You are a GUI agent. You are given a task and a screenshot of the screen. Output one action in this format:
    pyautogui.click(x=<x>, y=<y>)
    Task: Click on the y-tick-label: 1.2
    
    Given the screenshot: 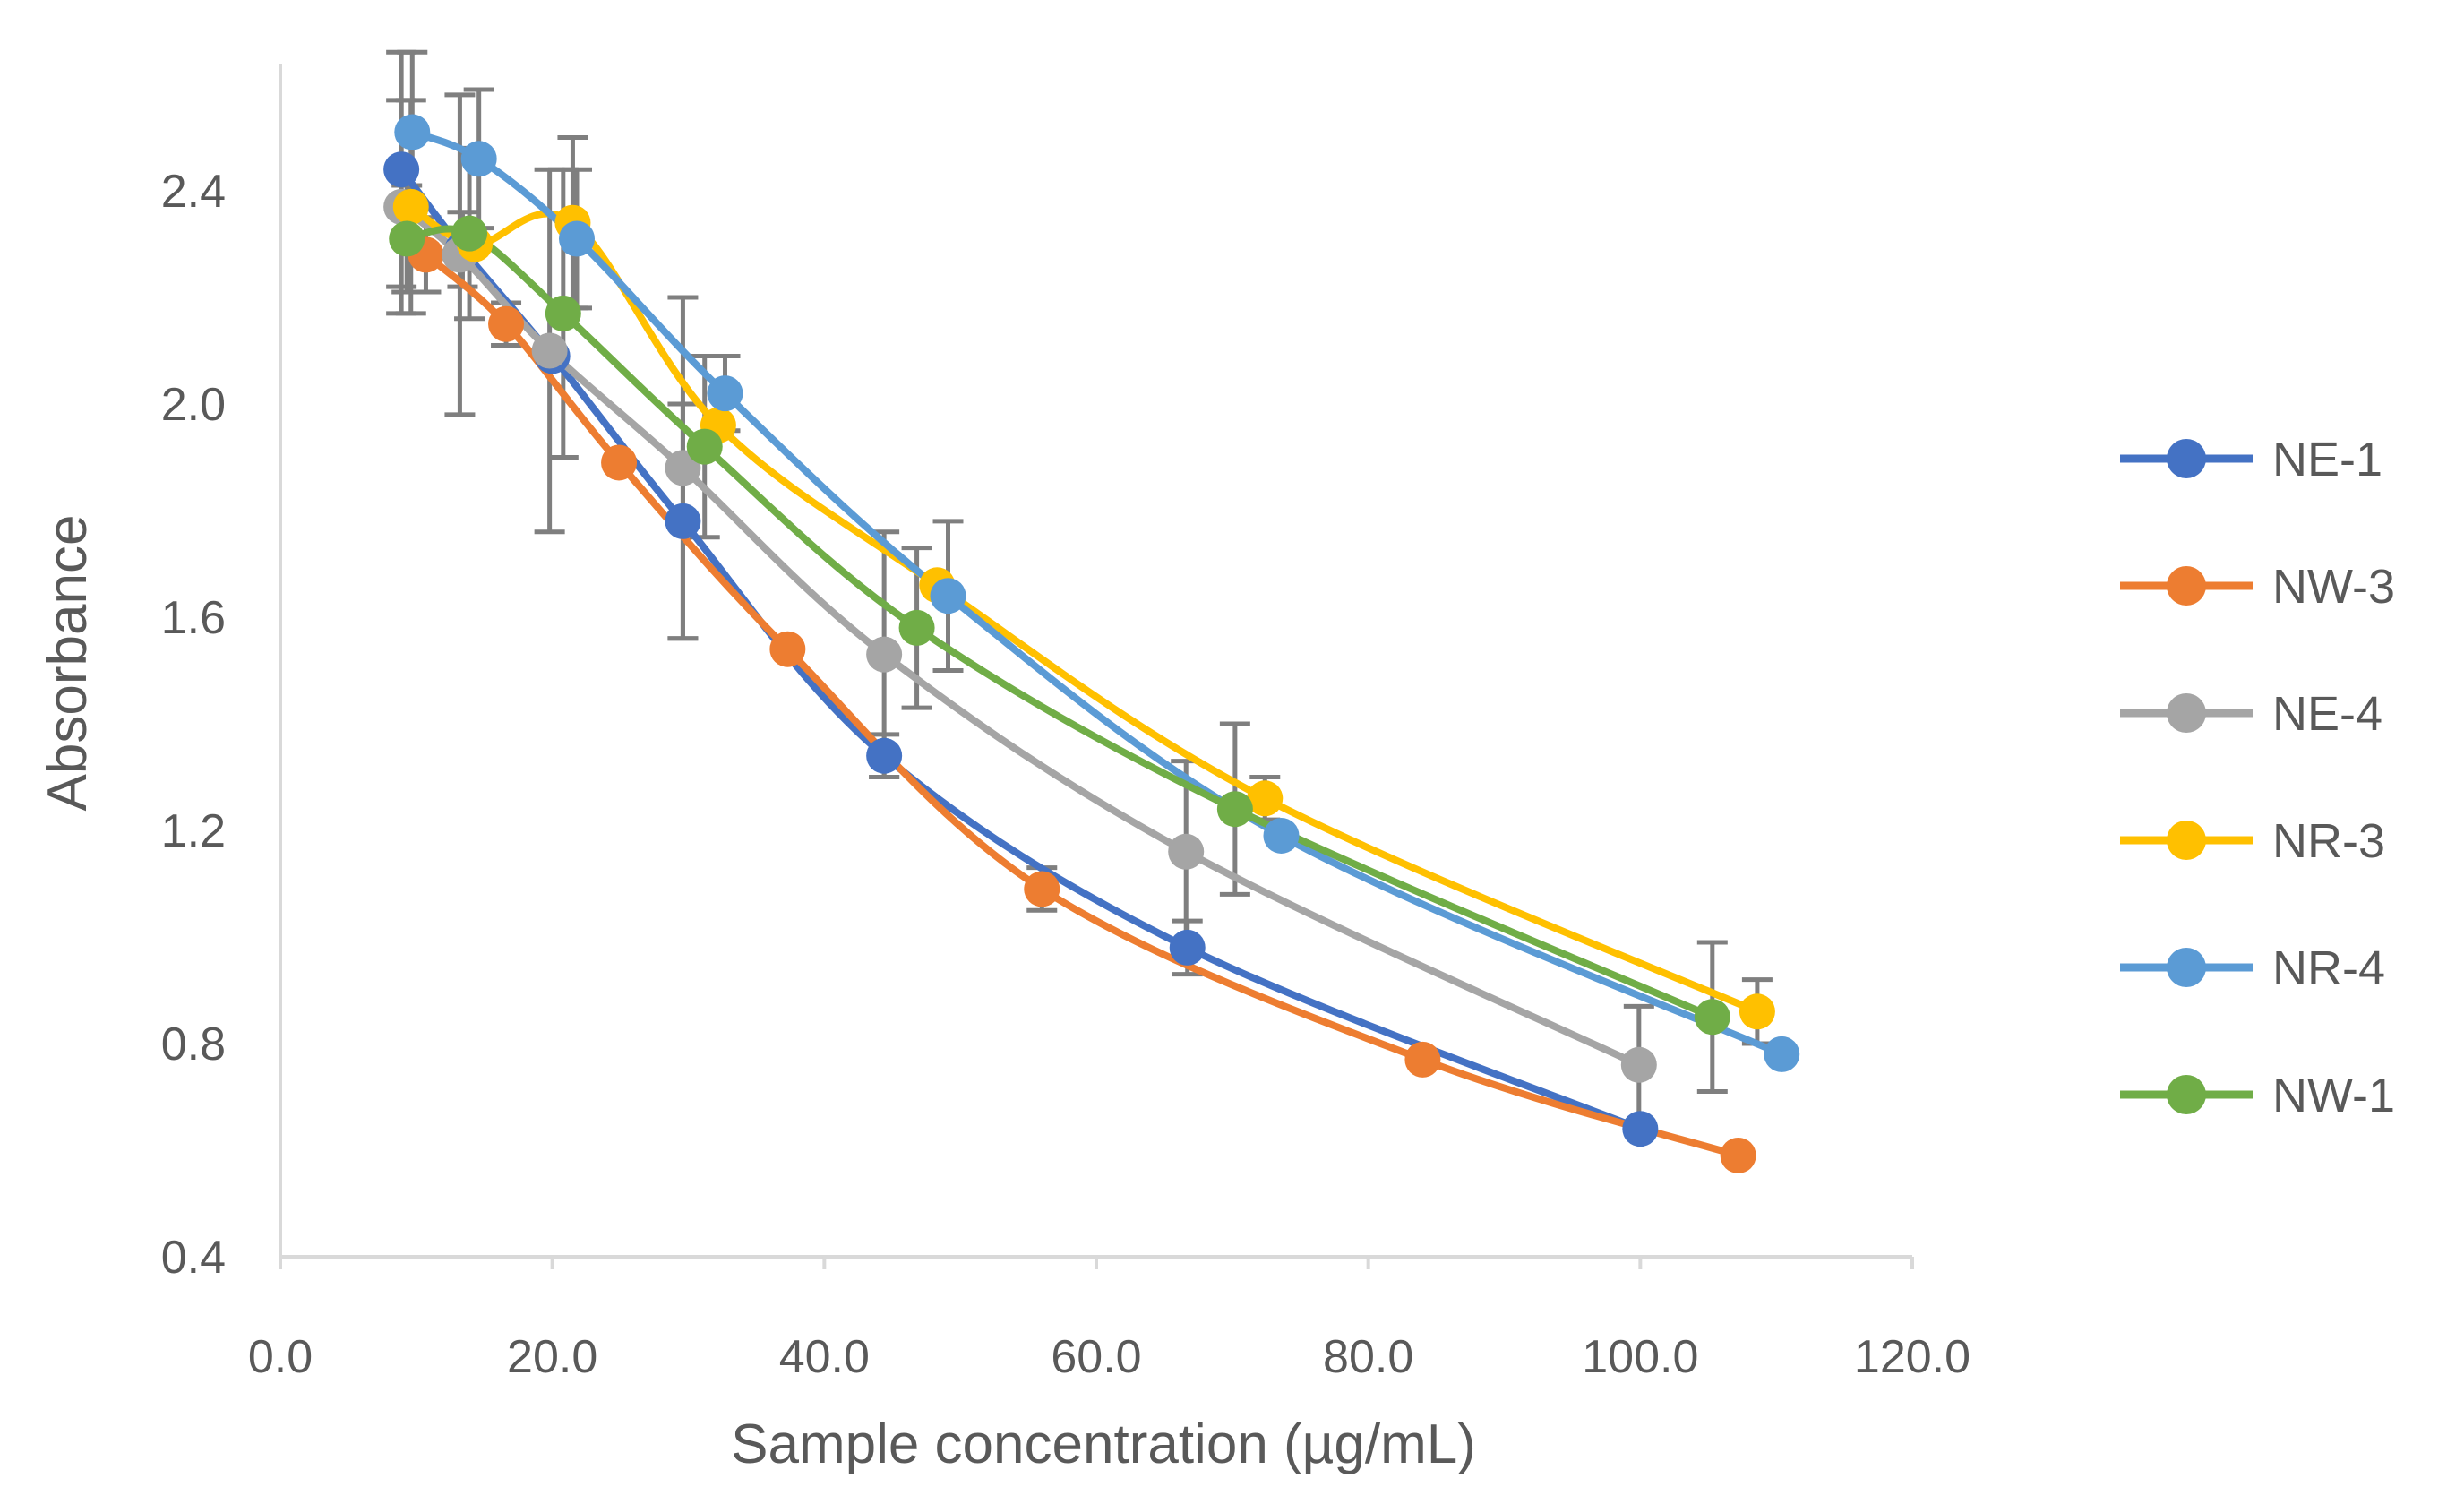 What is the action you would take?
    pyautogui.click(x=193, y=831)
    